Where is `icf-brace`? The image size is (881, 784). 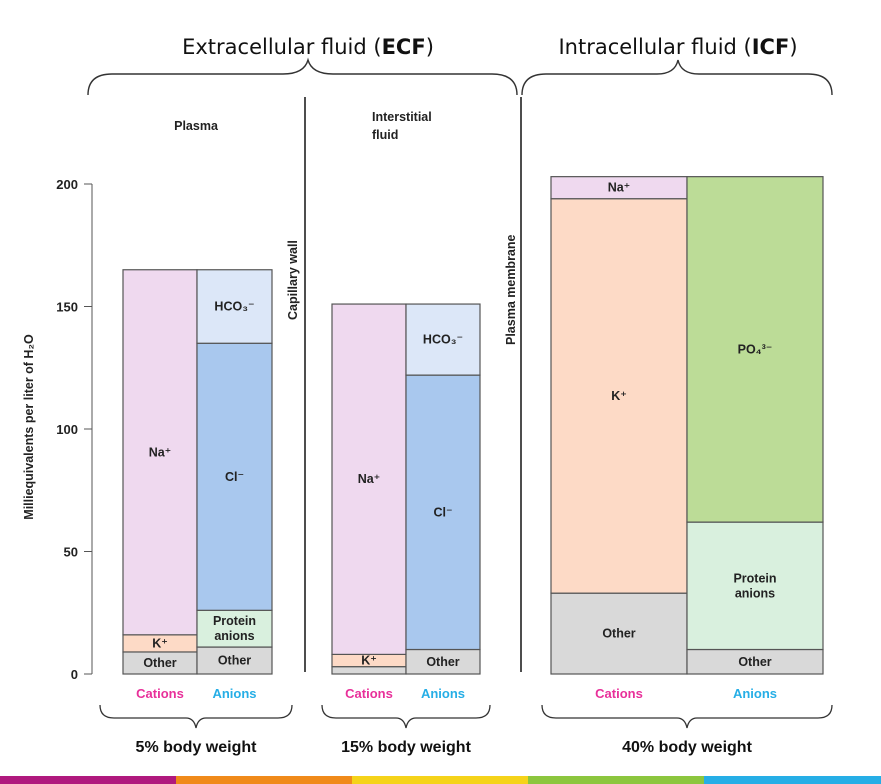
icf-brace is located at coordinates (677, 77).